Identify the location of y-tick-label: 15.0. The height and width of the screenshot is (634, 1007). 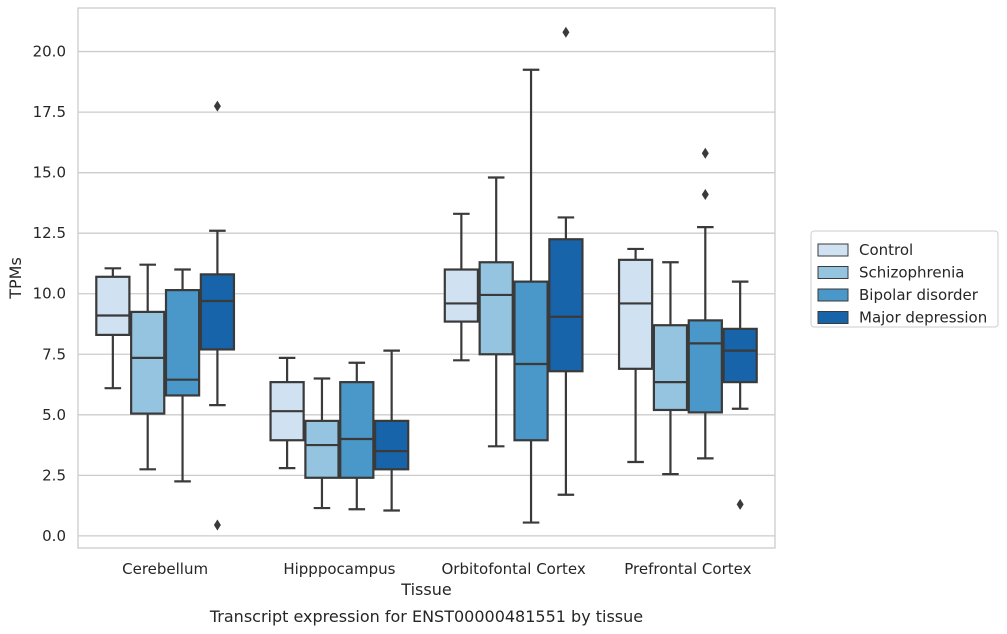
(49, 173).